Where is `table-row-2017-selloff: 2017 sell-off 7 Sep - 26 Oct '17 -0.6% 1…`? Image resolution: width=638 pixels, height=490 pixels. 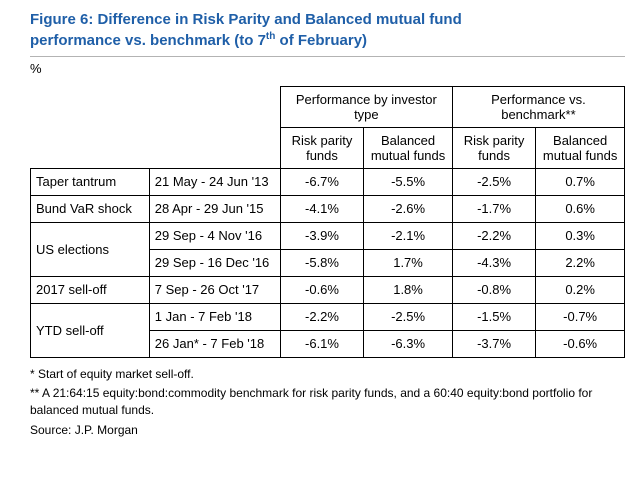 table-row-2017-selloff: 2017 sell-off 7 Sep - 26 Oct '17 -0.6% 1… is located at coordinates (327, 289).